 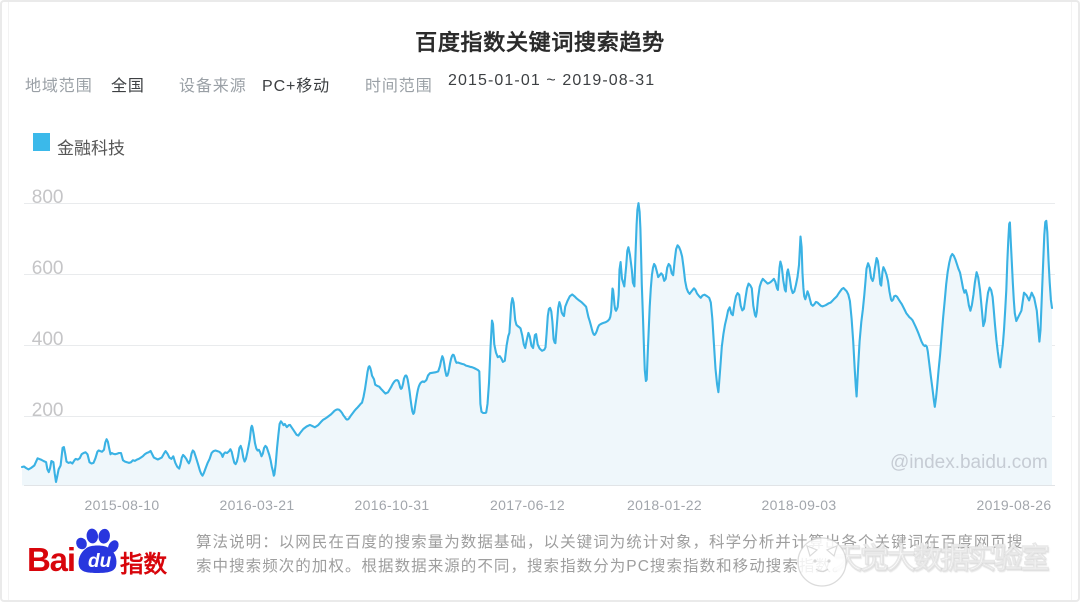 What do you see at coordinates (256, 505) in the screenshot?
I see `svg-text: 2016-03-21` at bounding box center [256, 505].